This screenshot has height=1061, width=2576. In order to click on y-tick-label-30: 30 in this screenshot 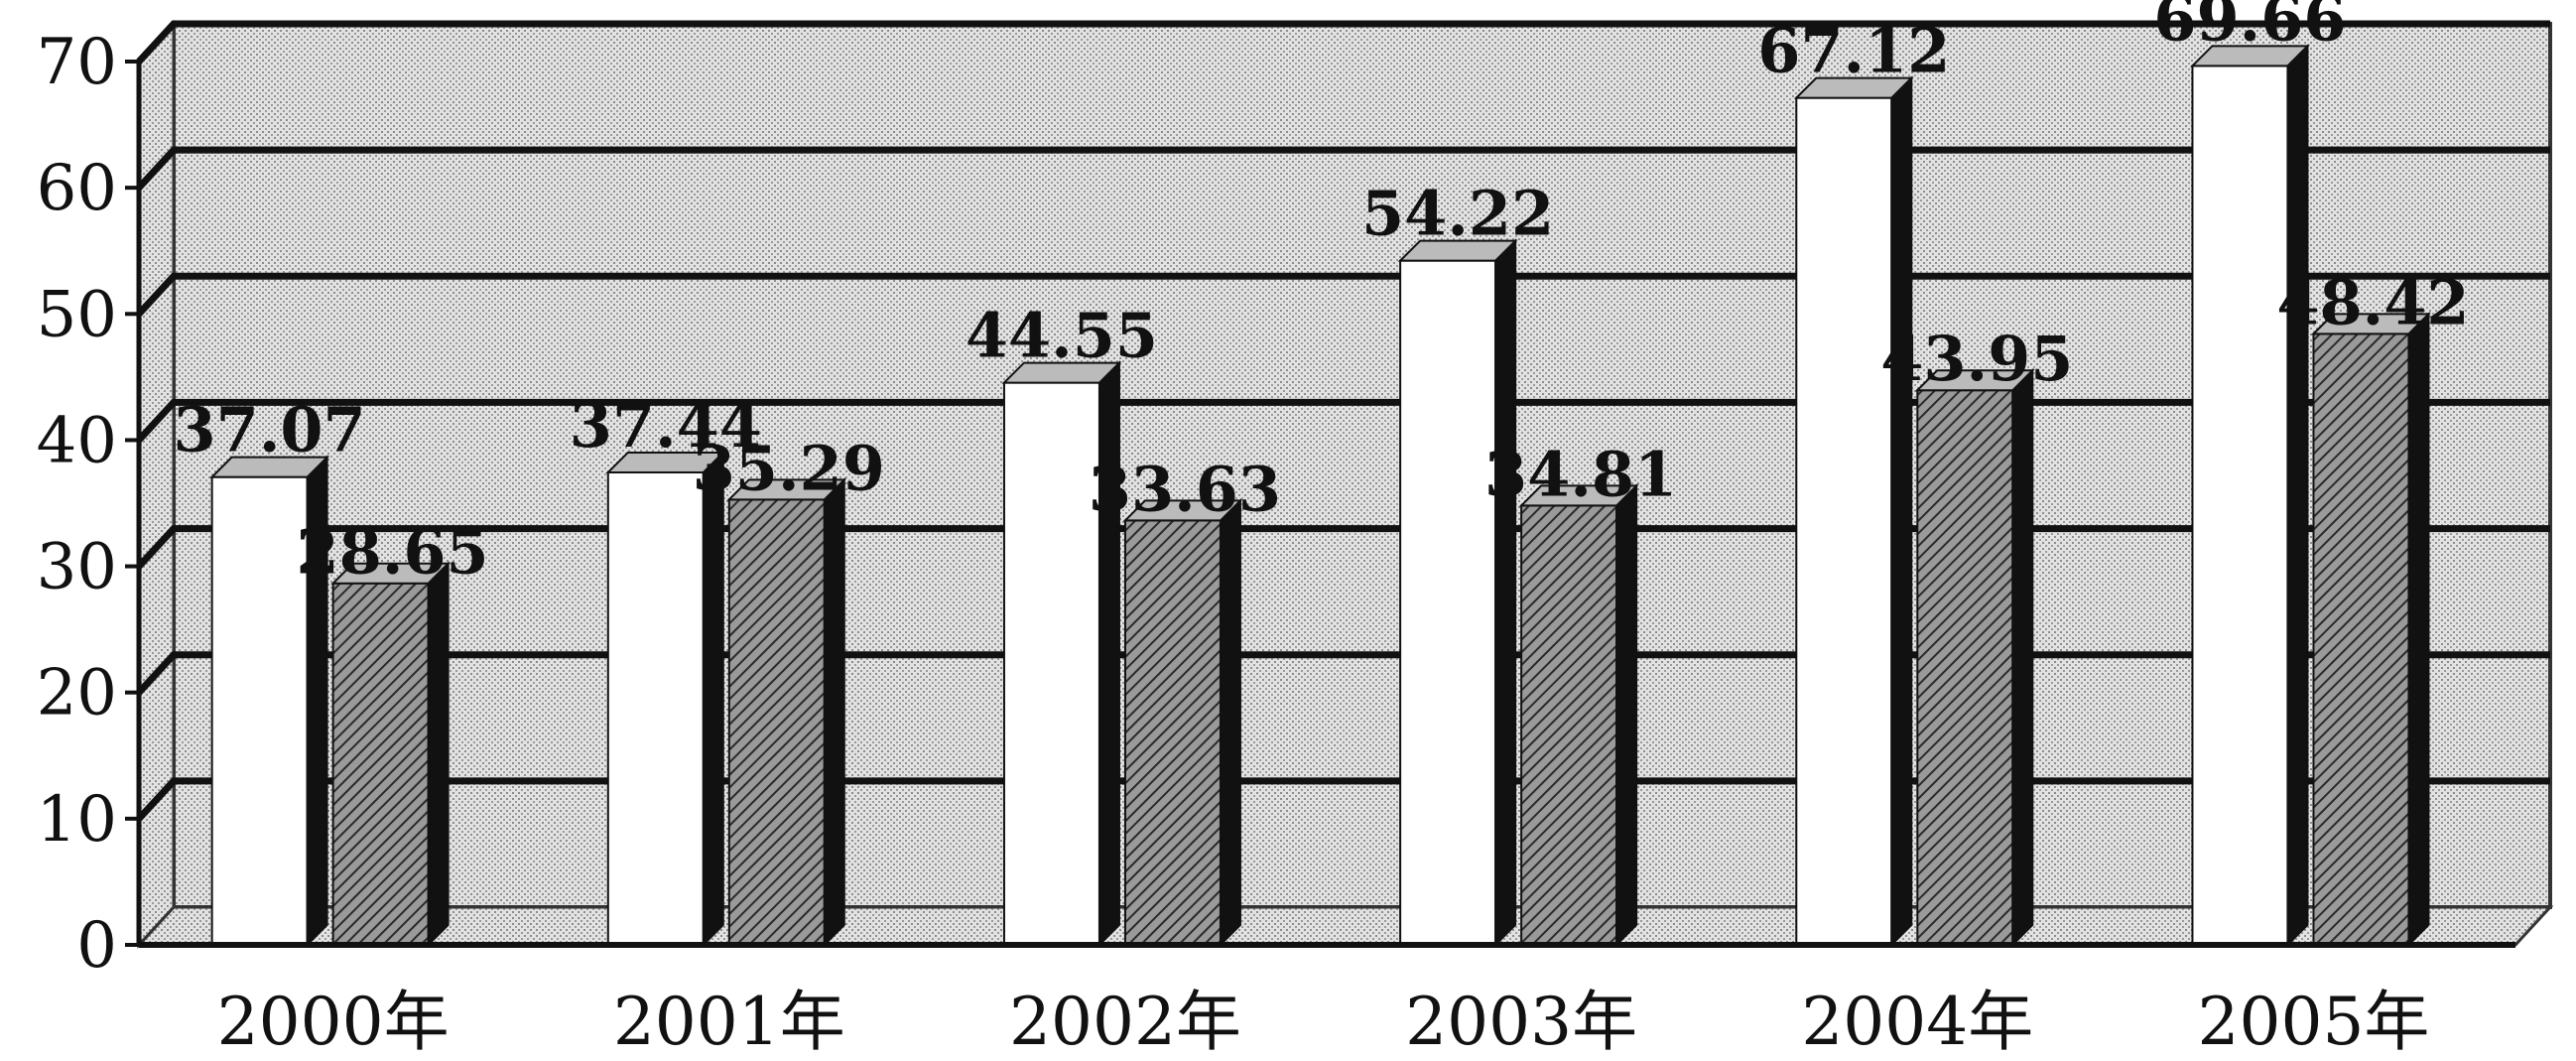, I will do `click(77, 567)`.